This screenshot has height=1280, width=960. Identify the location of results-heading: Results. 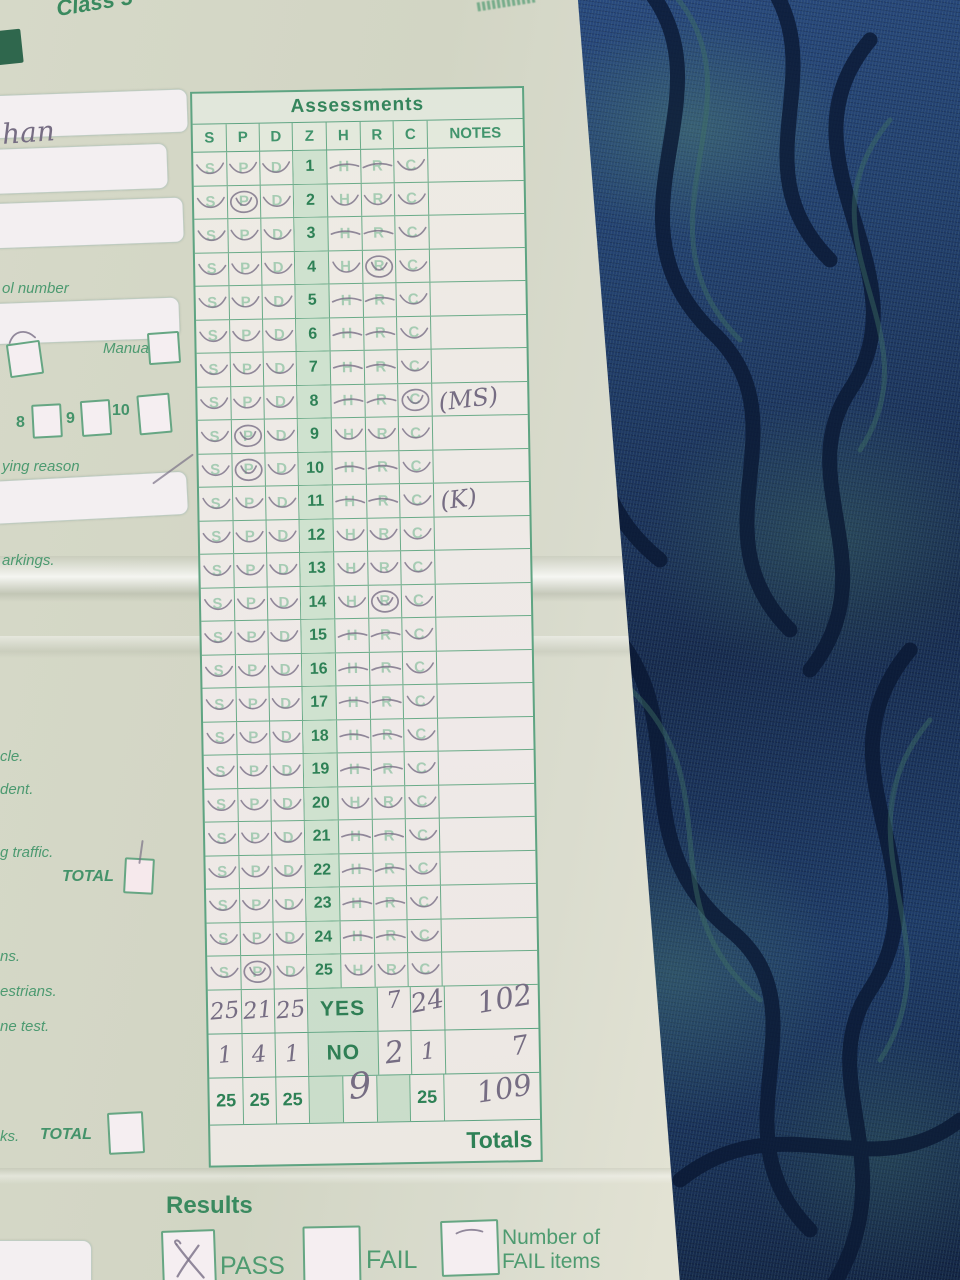
(209, 1205).